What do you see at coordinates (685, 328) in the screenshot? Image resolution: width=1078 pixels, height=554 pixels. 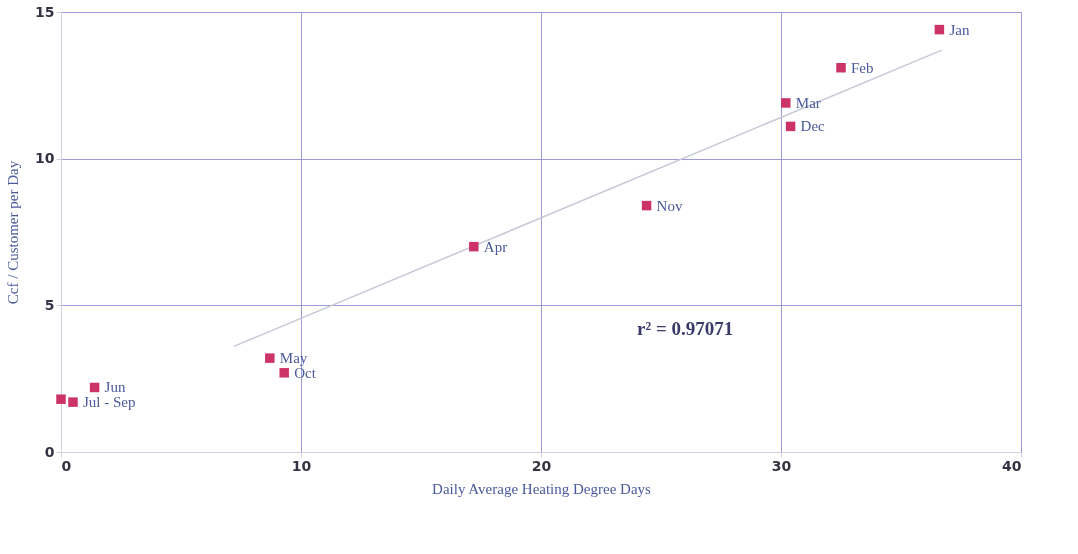 I see `annotation: r² = 0.97071` at bounding box center [685, 328].